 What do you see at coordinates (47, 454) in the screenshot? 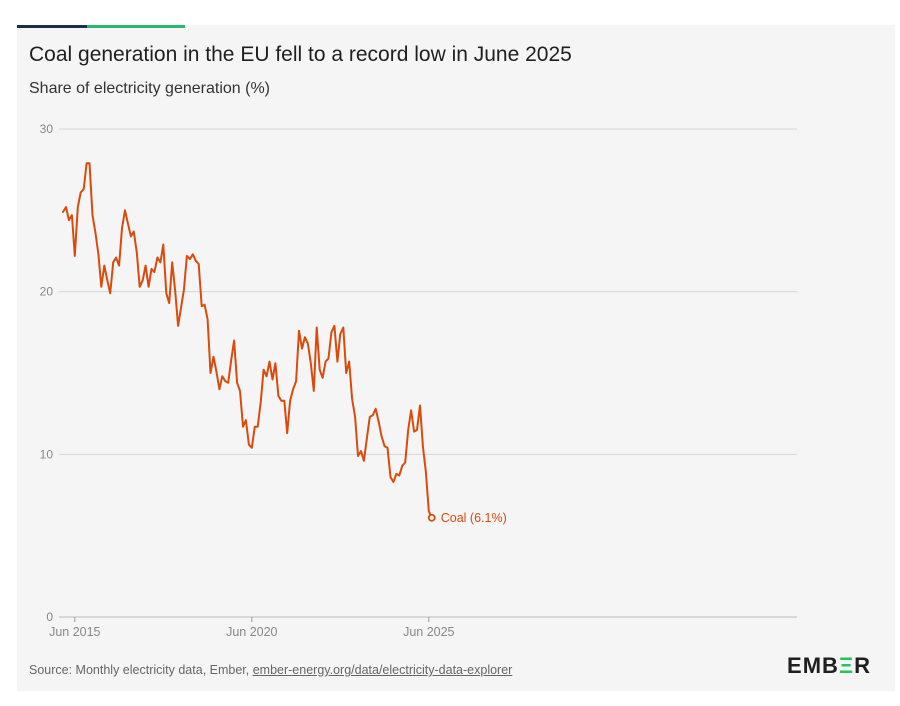
I see `y-tick-label: 10` at bounding box center [47, 454].